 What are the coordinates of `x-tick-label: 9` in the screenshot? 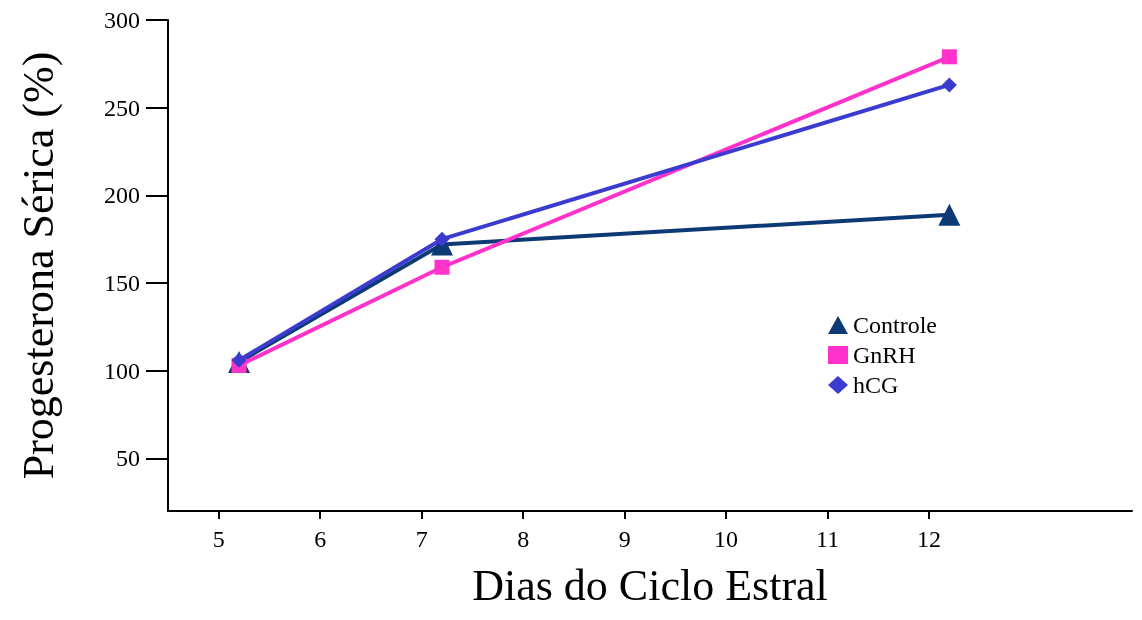 It's located at (624, 539).